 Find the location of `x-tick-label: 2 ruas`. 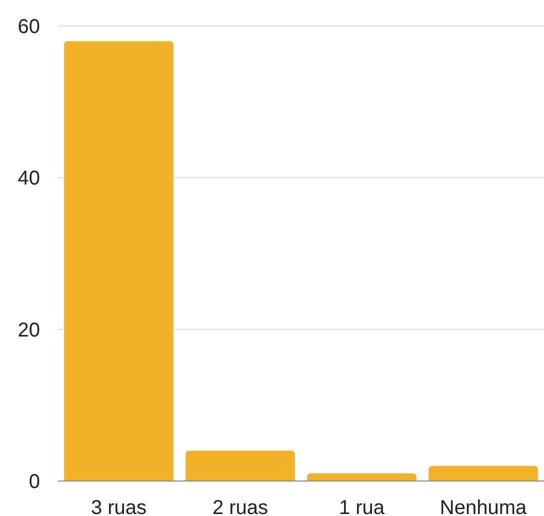

x-tick-label: 2 ruas is located at coordinates (240, 506).